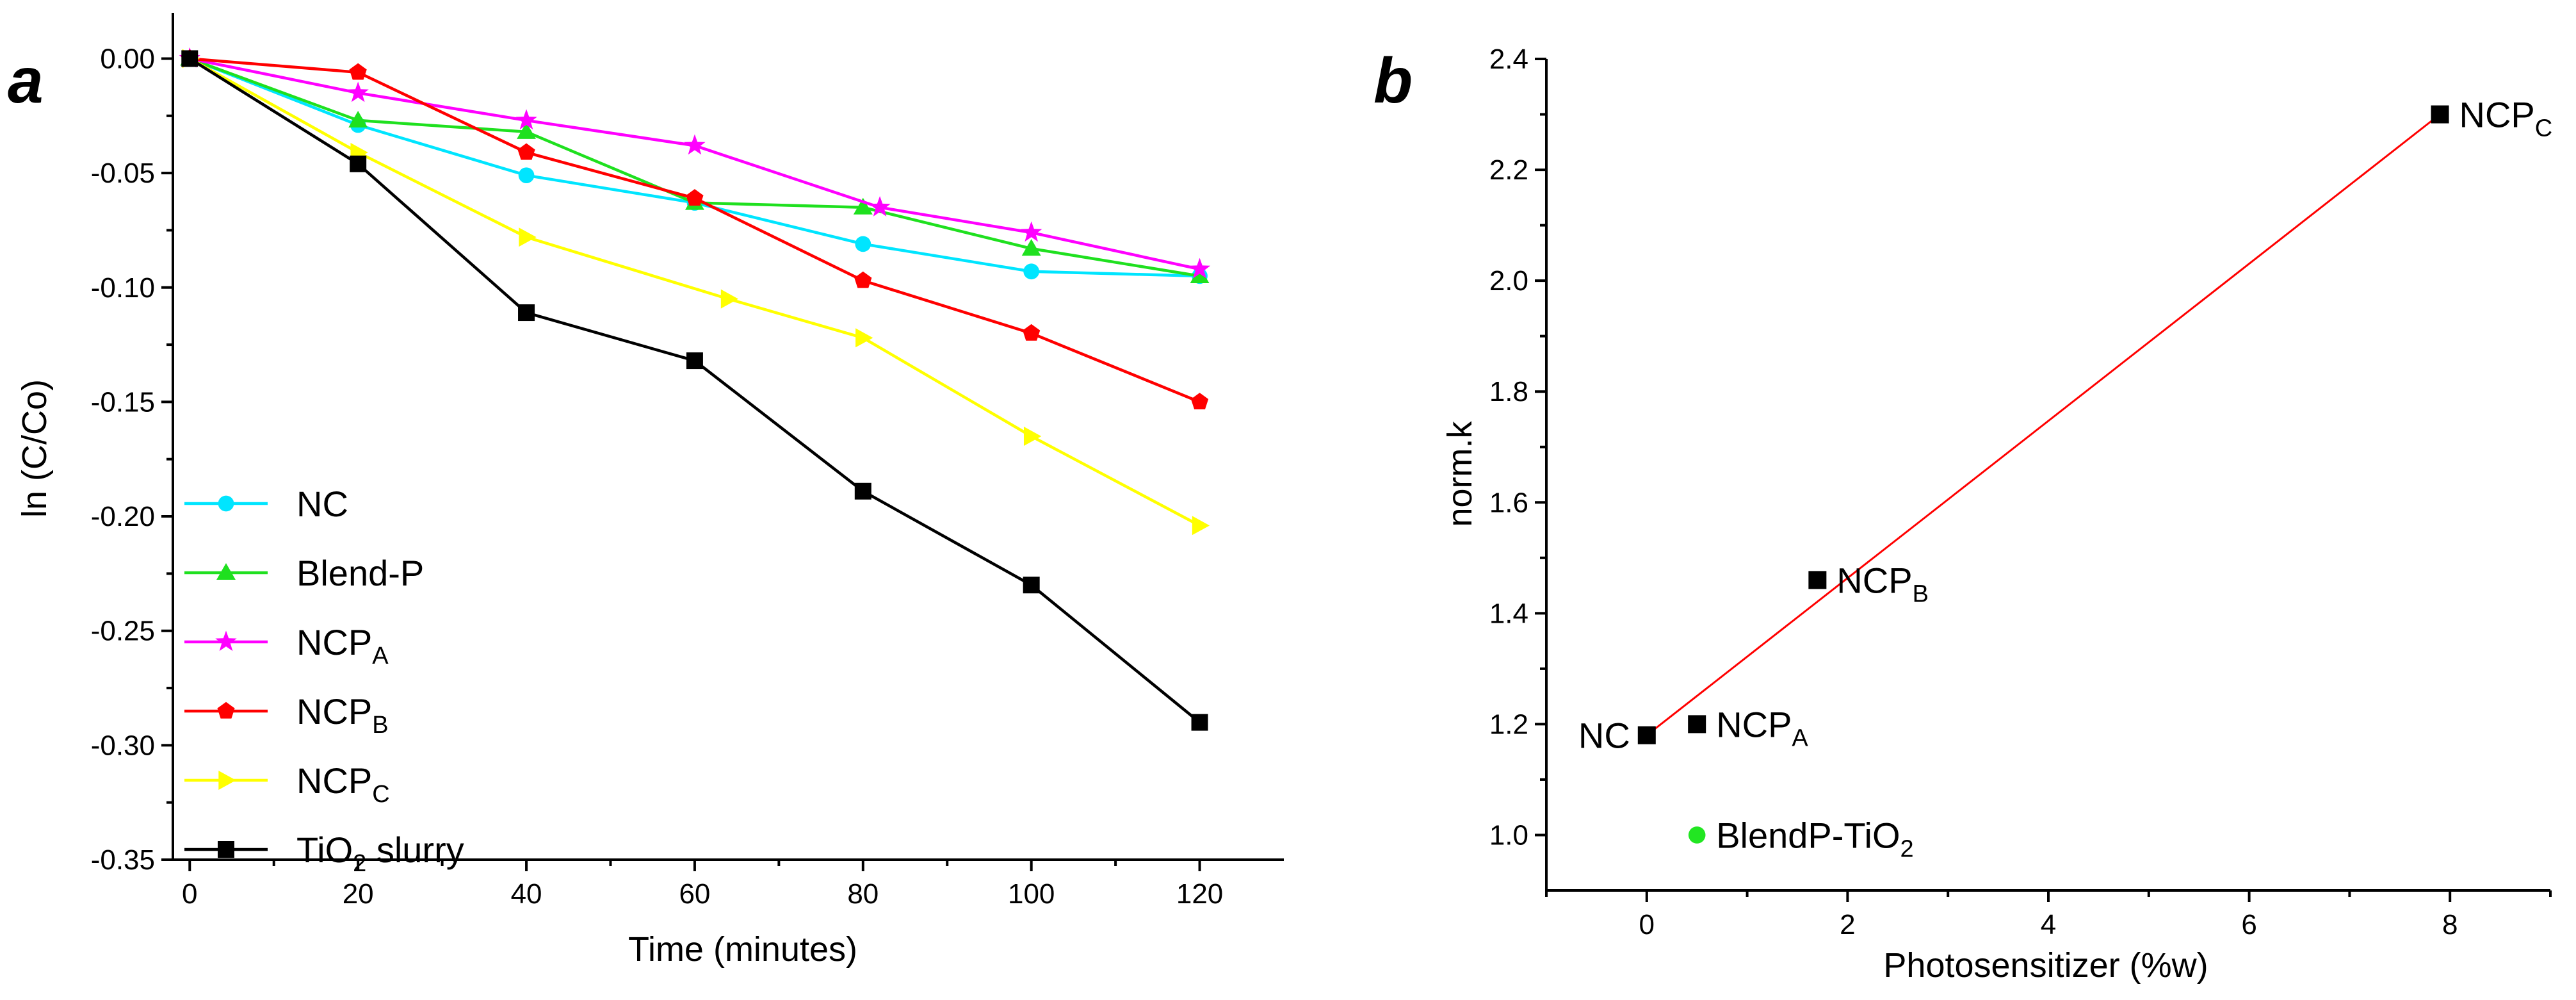 The height and width of the screenshot is (1000, 2576). I want to click on series-line-ncpa, so click(695, 164).